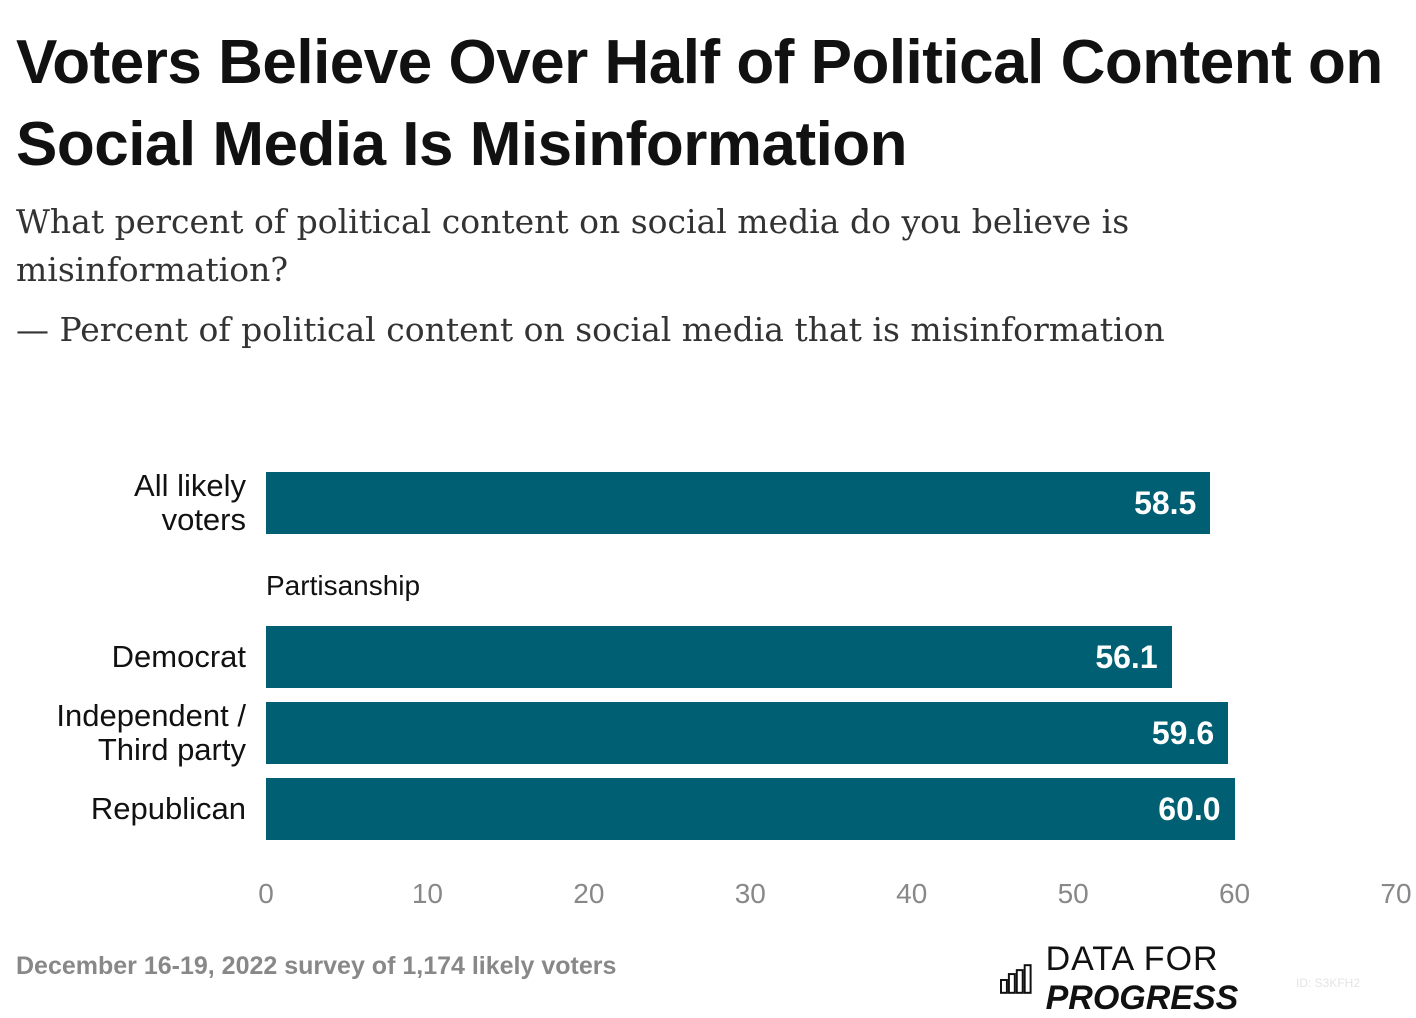  What do you see at coordinates (1328, 983) in the screenshot?
I see `chart-id: ID: S3KFH2` at bounding box center [1328, 983].